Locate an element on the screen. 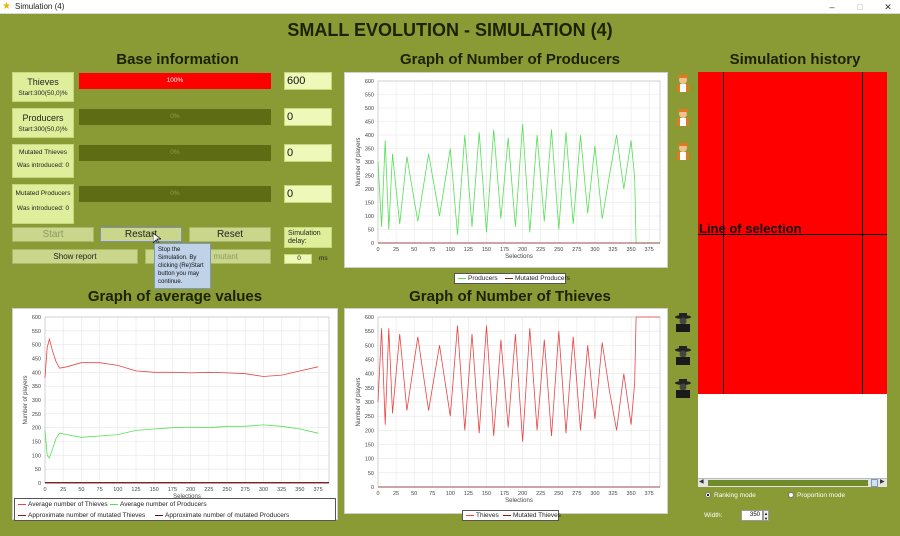 The image size is (900, 536). mutated-producers-count: 0 is located at coordinates (308, 194).